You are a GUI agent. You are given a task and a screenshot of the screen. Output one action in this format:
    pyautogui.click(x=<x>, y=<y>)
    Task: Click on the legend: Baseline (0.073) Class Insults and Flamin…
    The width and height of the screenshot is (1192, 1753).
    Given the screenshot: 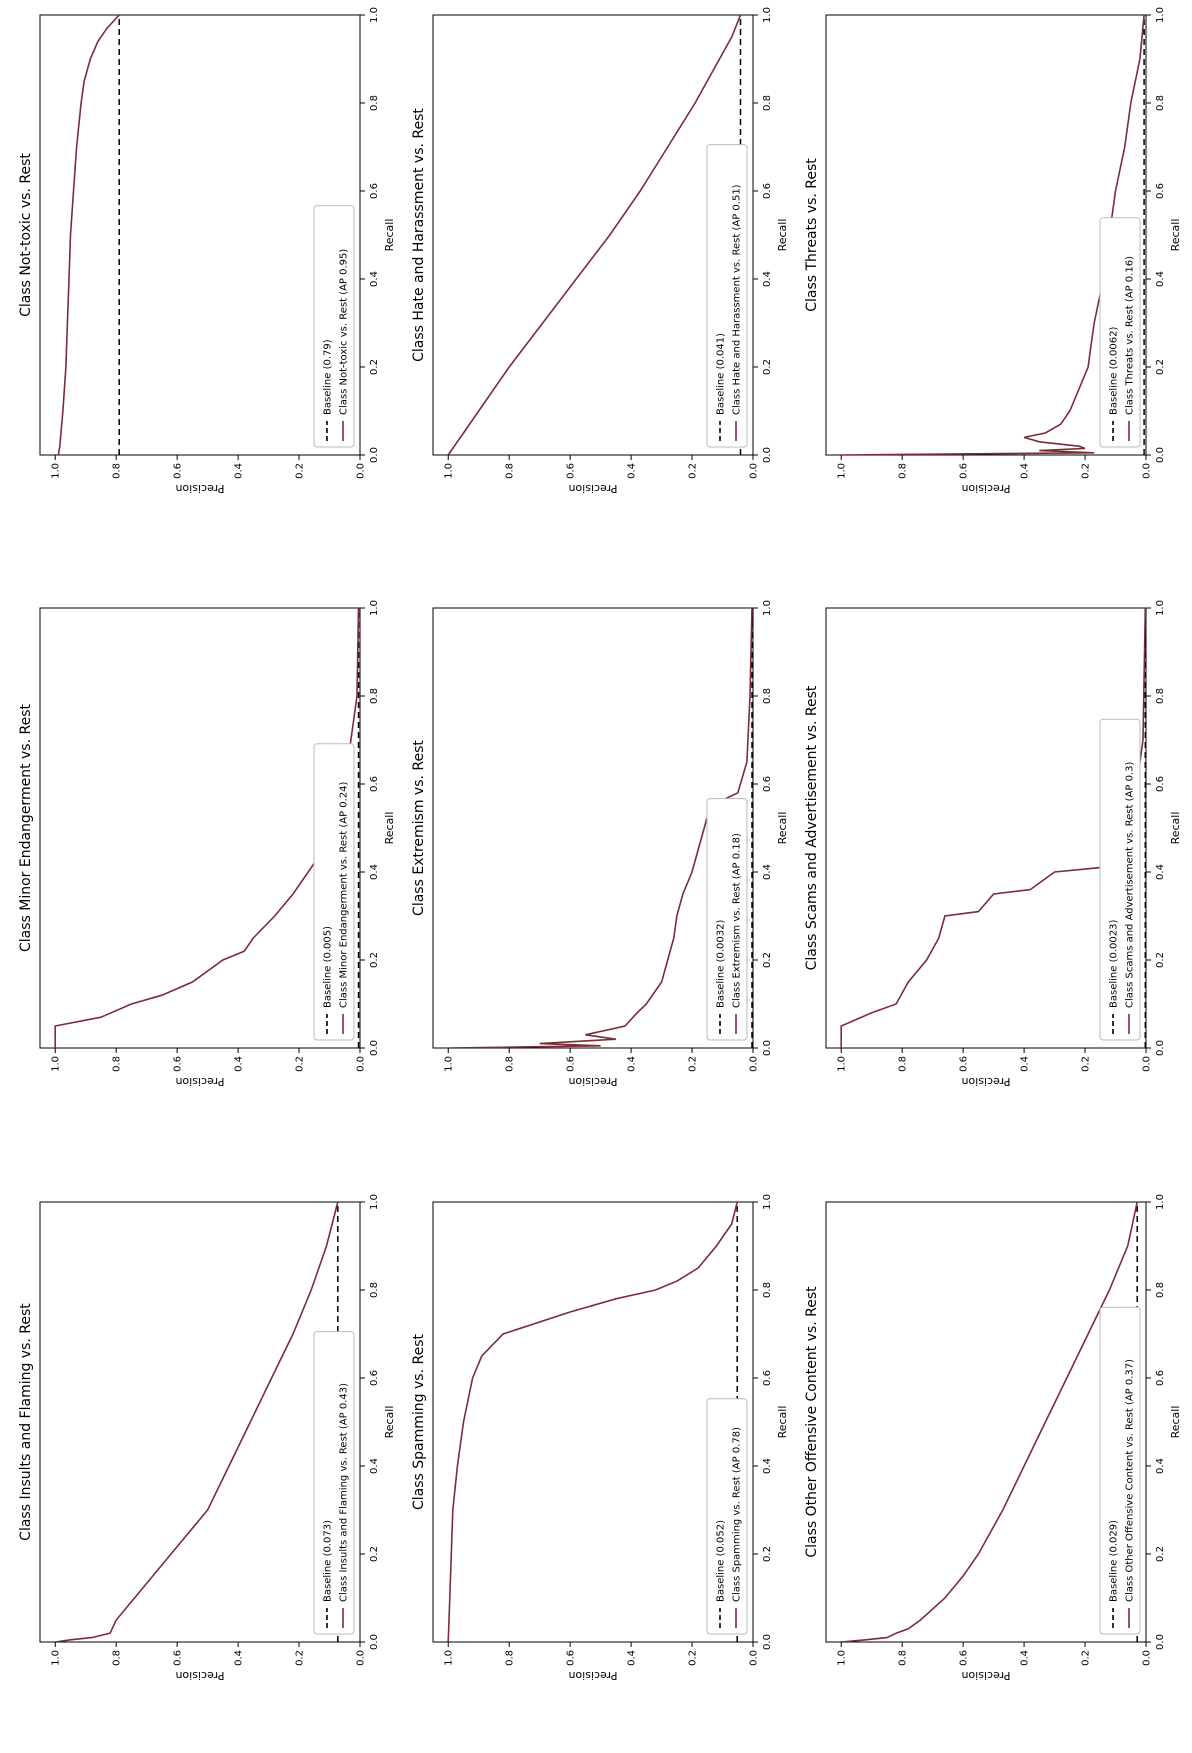 What is the action you would take?
    pyautogui.click(x=334, y=1483)
    